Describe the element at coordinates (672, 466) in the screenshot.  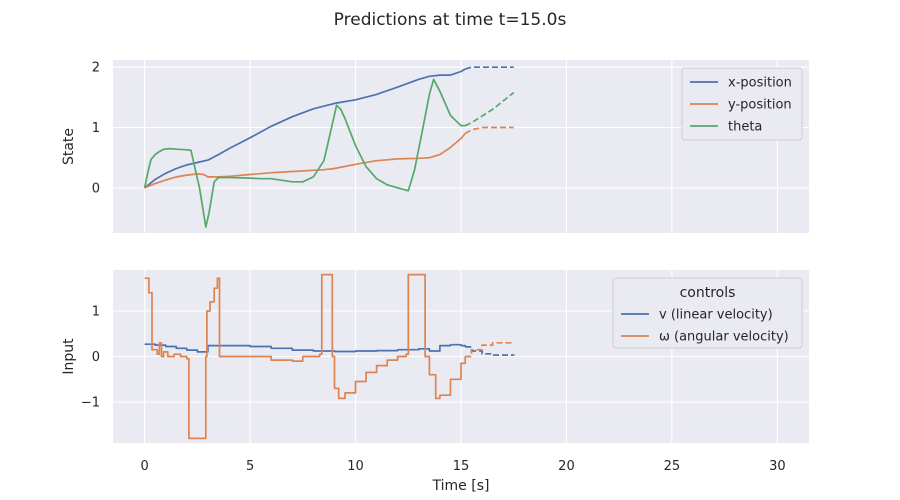
I see `x-tick-label: 25` at that location.